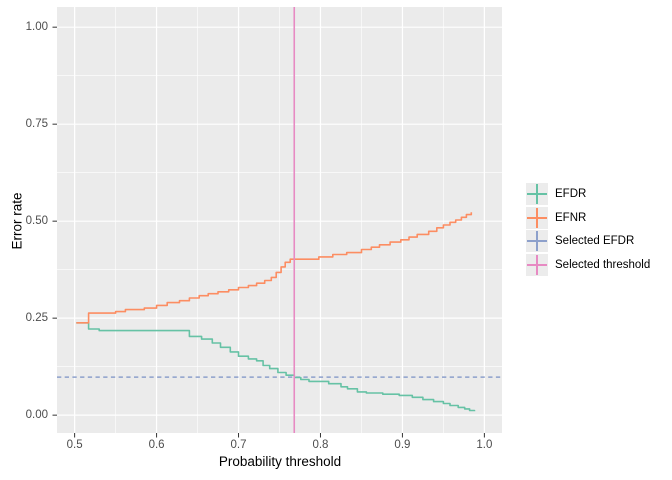  I want to click on line-efnr, so click(274, 268).